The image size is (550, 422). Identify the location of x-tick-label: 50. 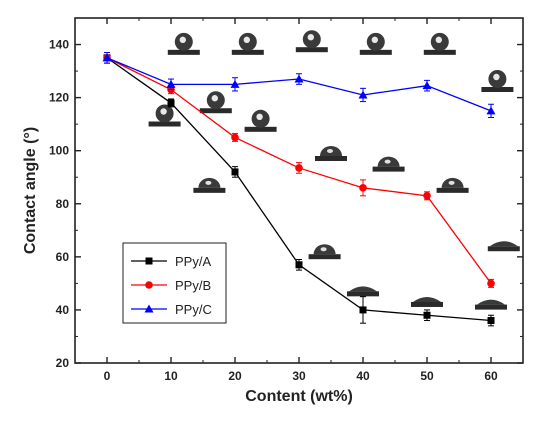
(427, 376).